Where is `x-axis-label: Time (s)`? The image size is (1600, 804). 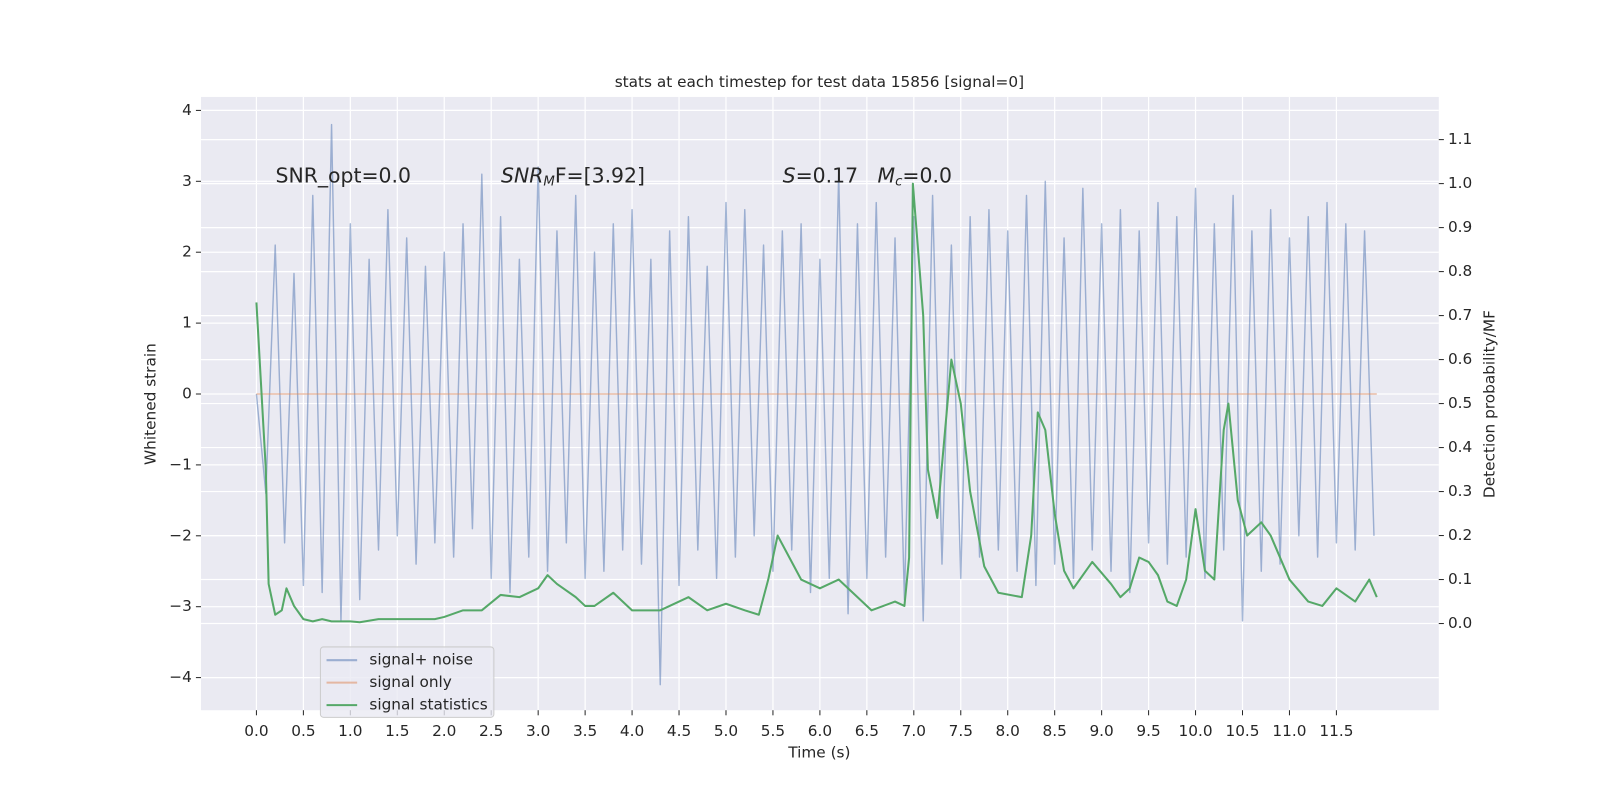 x-axis-label: Time (s) is located at coordinates (818, 753).